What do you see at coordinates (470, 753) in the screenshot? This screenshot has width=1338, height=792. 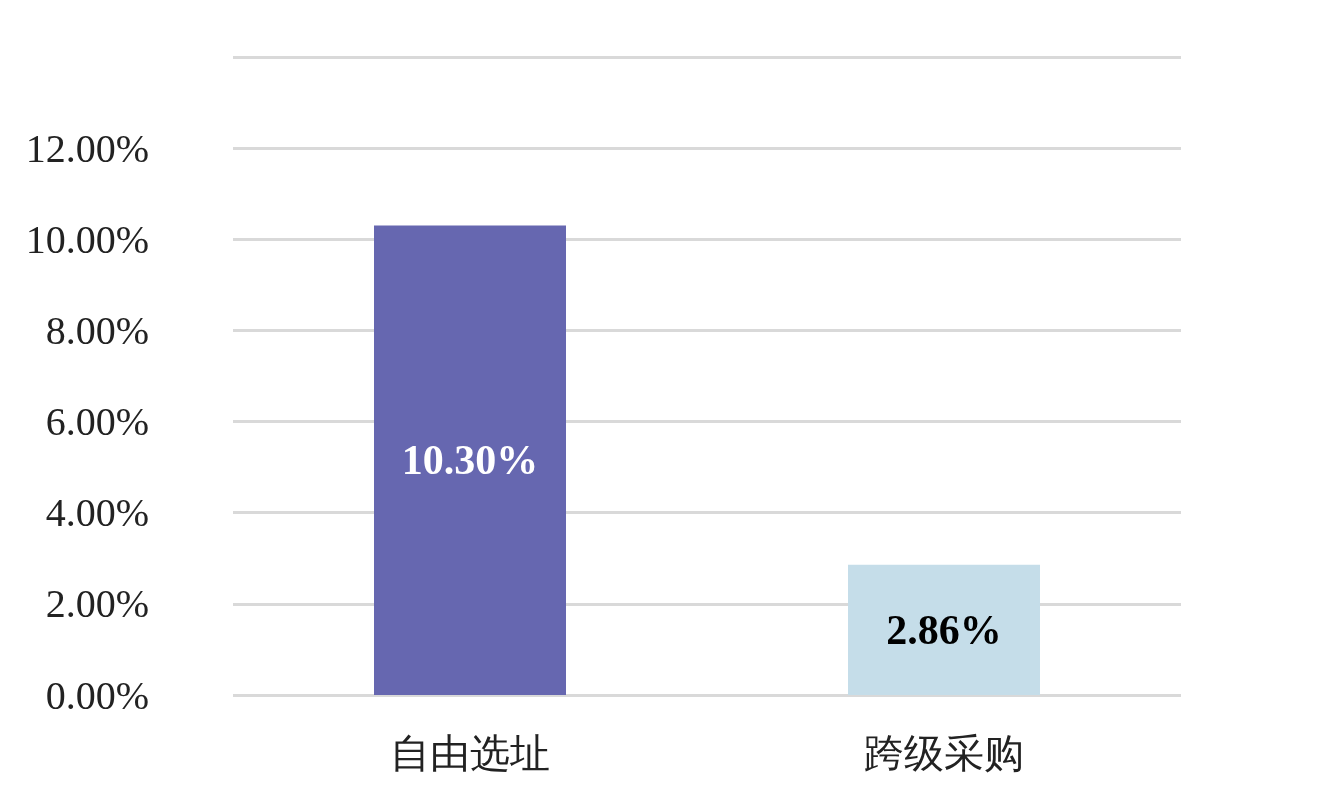 I see `x-tick-label: 自由选址` at bounding box center [470, 753].